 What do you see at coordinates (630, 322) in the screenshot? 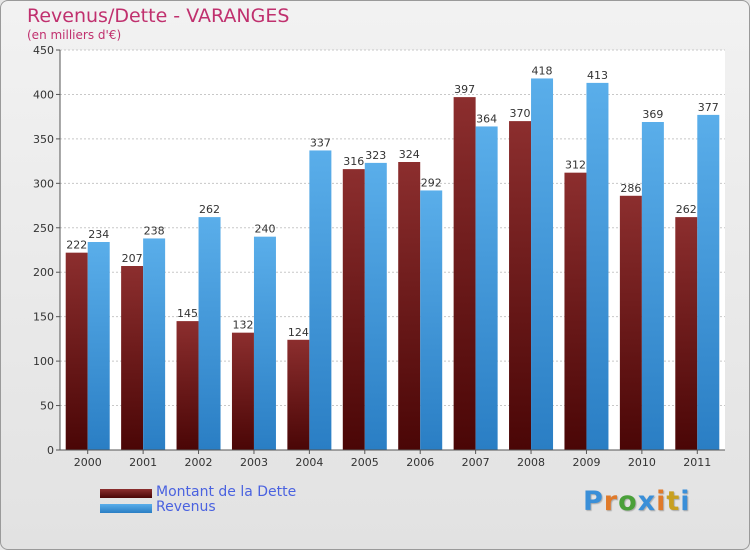
I see `bar-montant-de-la-dette-2010` at bounding box center [630, 322].